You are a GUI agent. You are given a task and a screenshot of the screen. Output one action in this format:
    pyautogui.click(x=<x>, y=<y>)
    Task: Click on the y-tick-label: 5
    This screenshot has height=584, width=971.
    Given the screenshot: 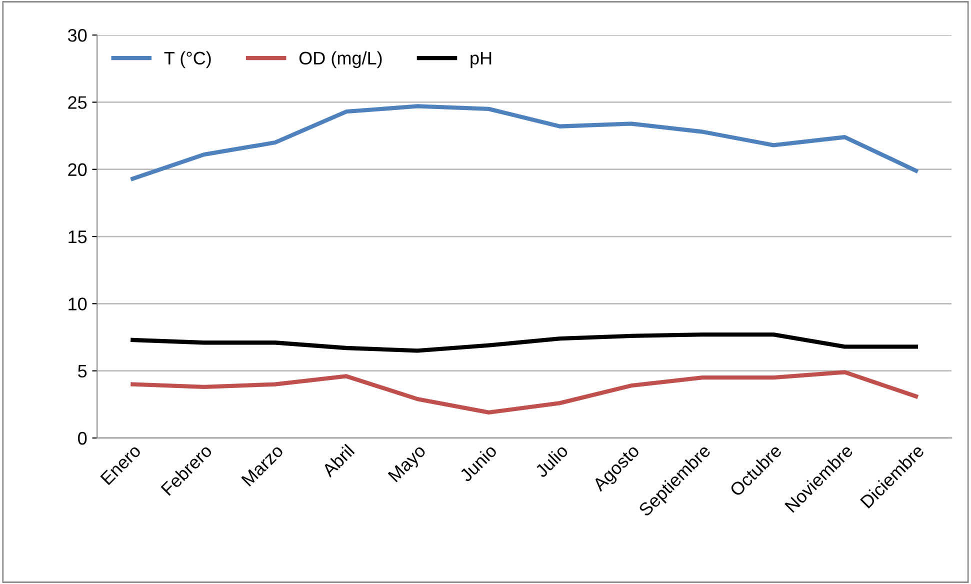 What is the action you would take?
    pyautogui.click(x=82, y=371)
    